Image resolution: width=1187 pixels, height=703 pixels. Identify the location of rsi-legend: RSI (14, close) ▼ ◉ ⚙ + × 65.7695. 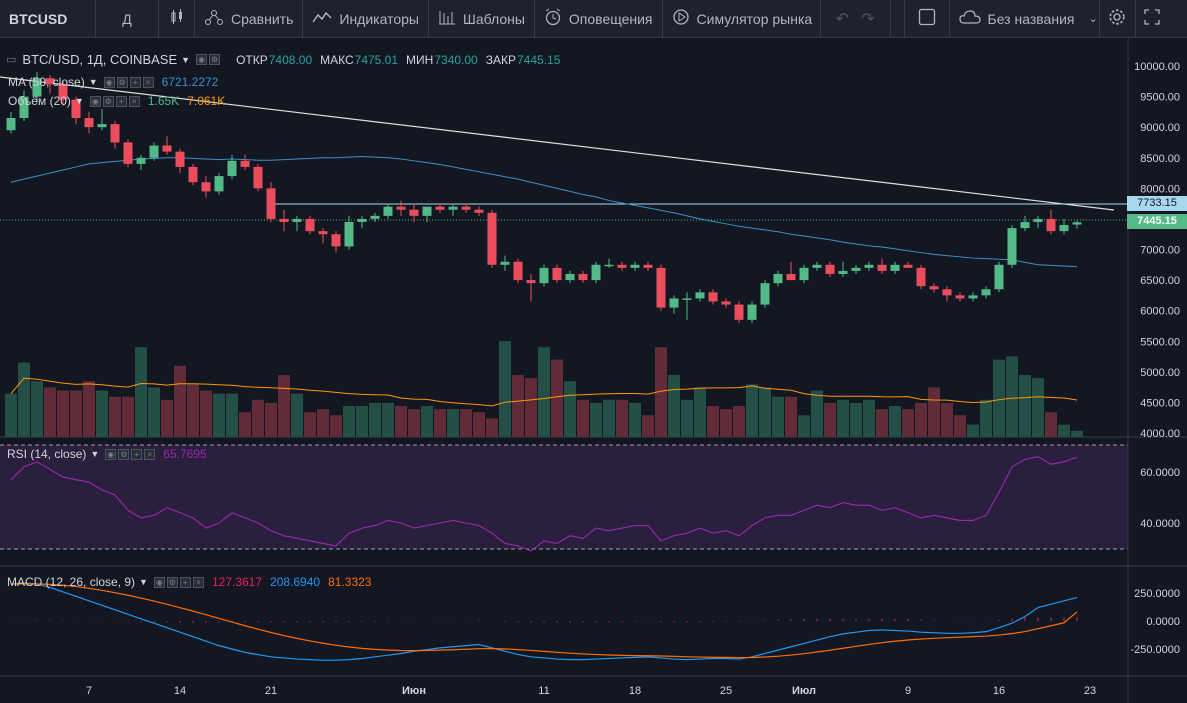
(107, 454).